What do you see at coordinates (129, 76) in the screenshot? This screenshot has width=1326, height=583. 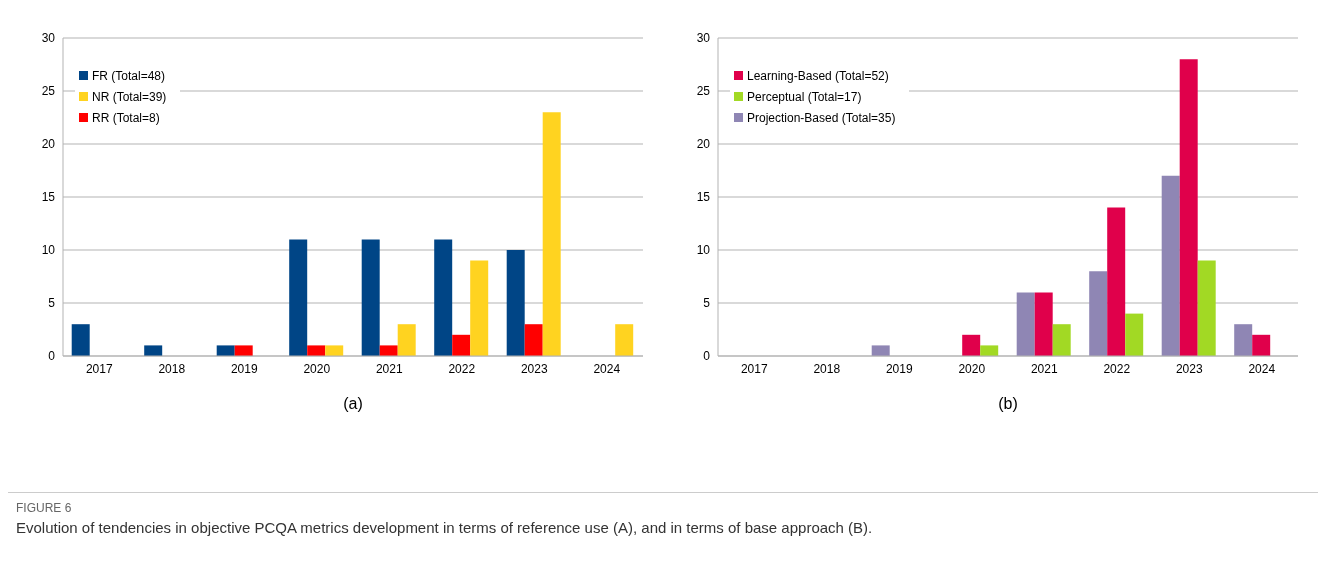 I see `legend-label: FR (Total=48)` at bounding box center [129, 76].